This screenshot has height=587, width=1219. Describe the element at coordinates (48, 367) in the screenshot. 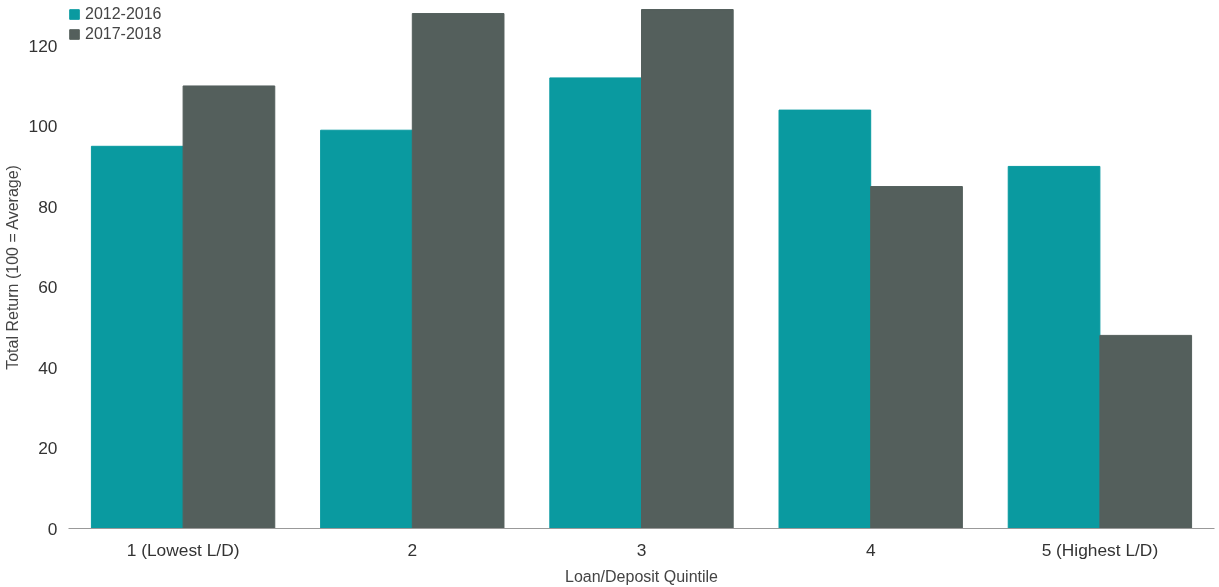

I see `y-tick-label: 40` at that location.